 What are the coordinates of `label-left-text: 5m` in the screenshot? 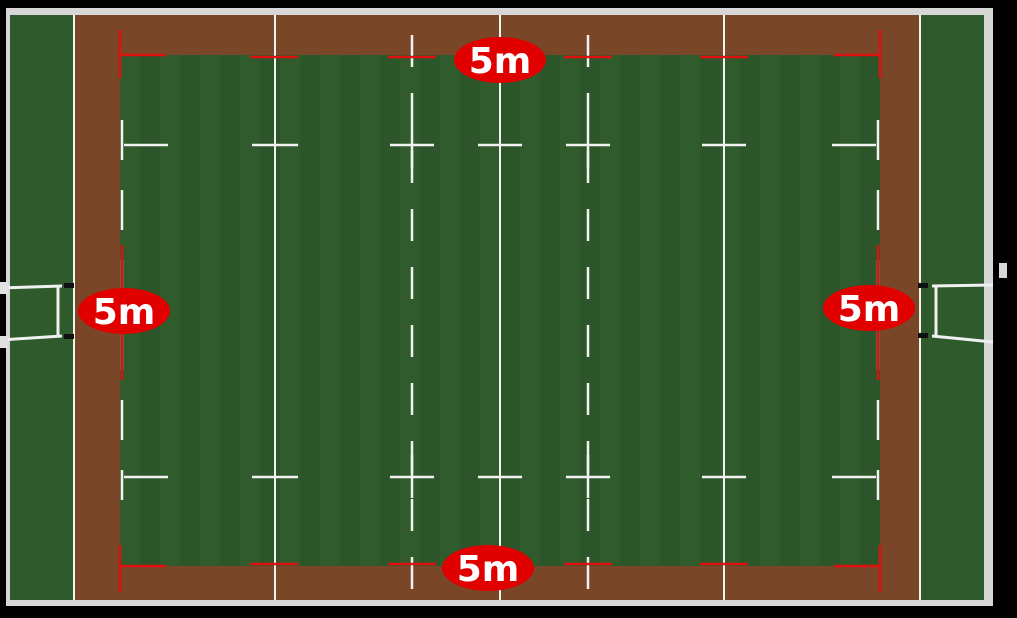 It's located at (124, 312).